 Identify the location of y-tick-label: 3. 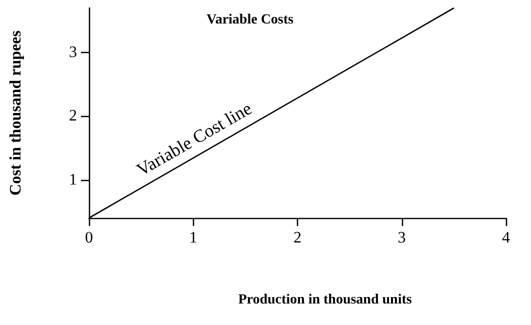
(73, 53).